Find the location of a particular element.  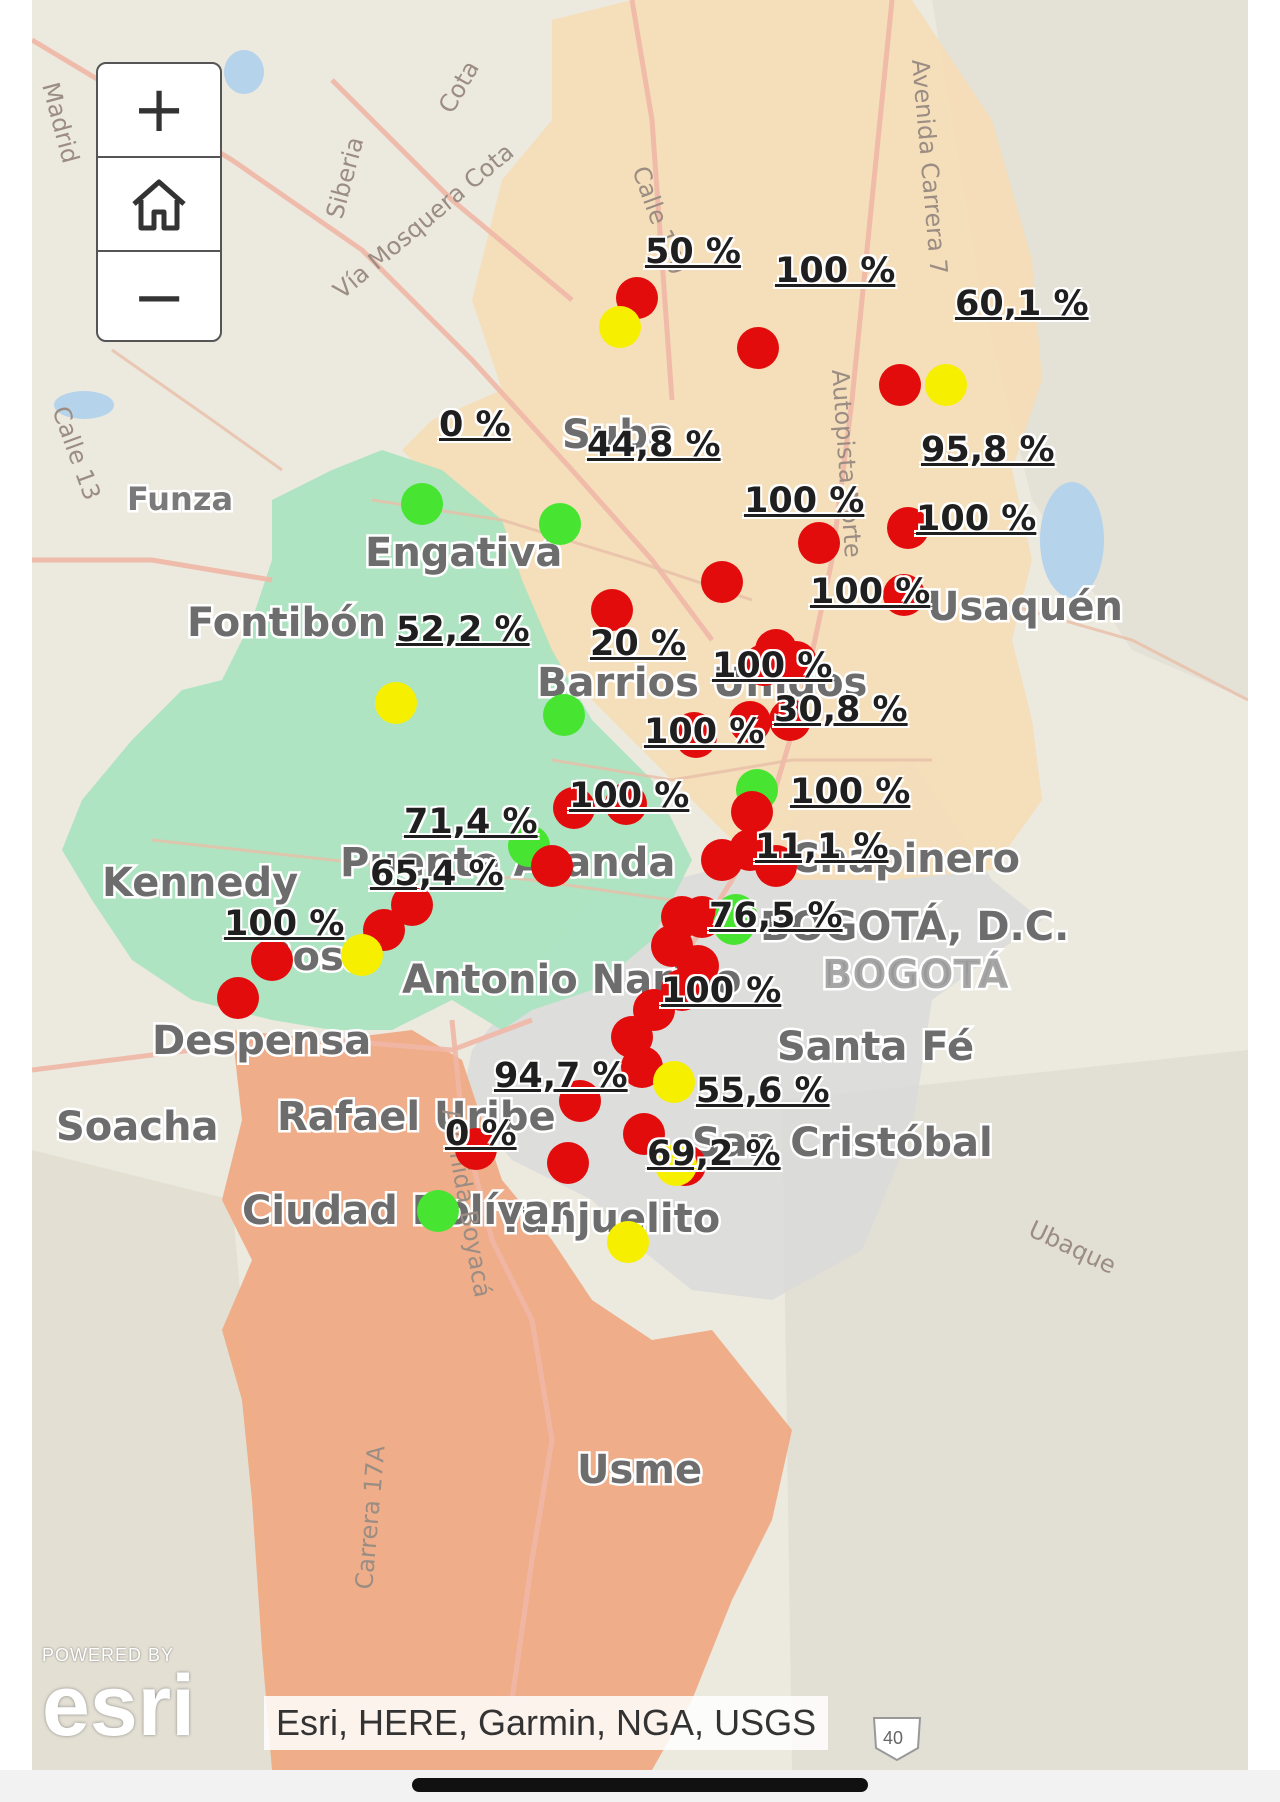

percent-label: 55,6 % is located at coordinates (763, 1091).